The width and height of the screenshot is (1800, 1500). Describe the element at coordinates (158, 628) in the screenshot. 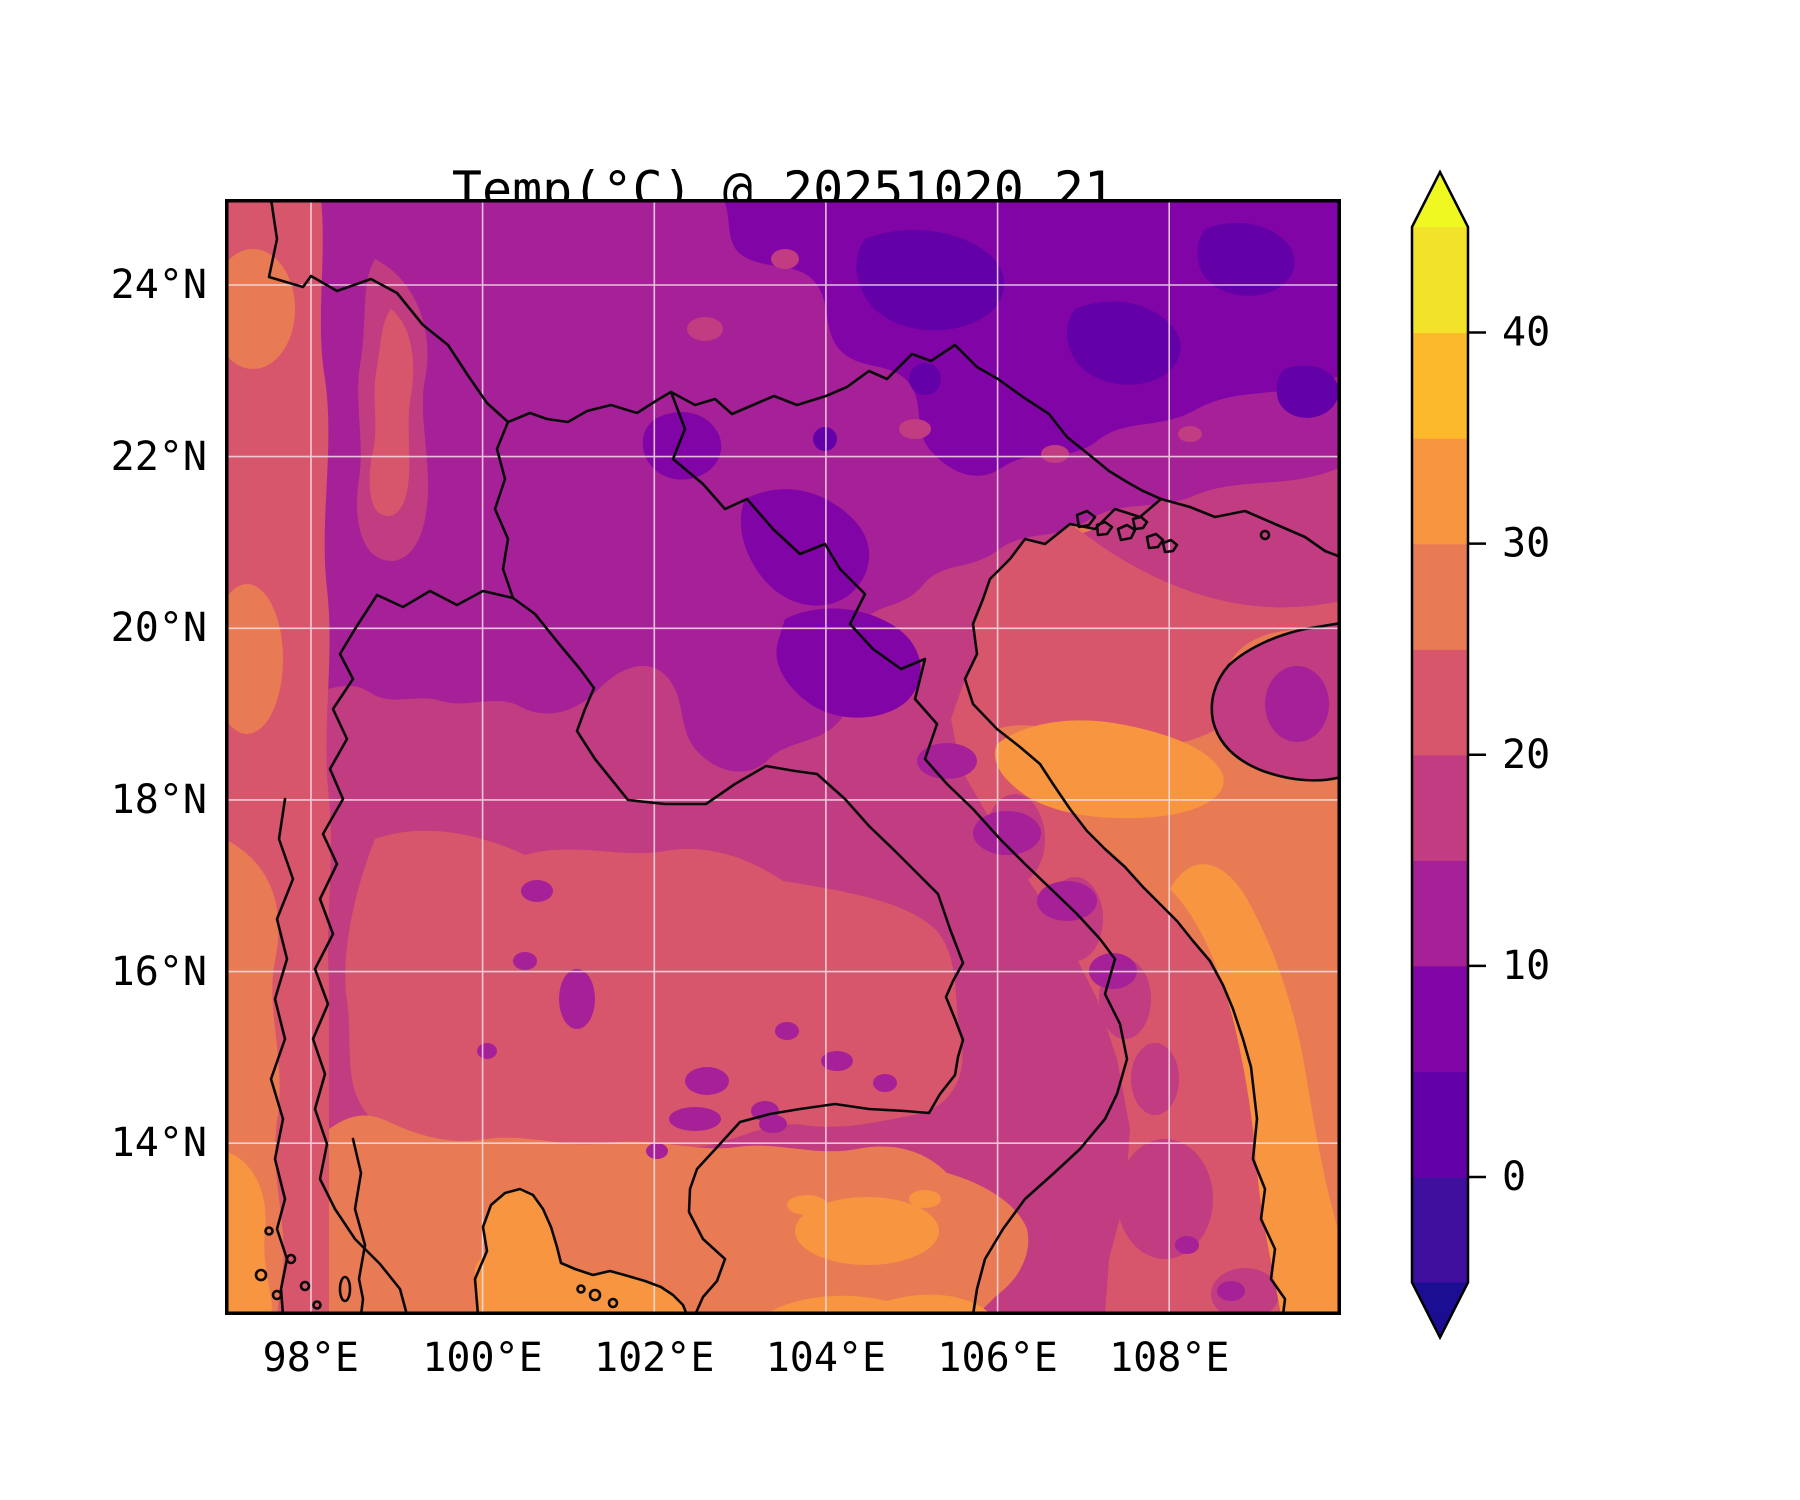

I see `y-tick-label: 20°N` at that location.